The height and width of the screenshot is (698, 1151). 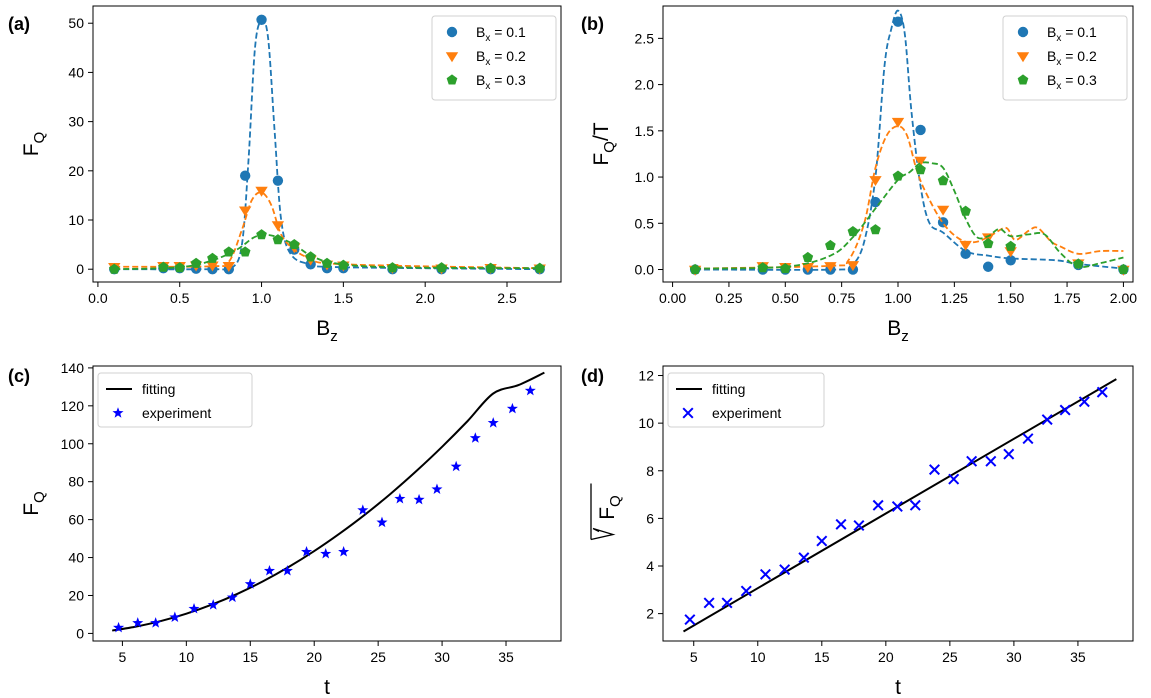 I want to click on legend-label: Bx = 0.3, so click(x=1072, y=82).